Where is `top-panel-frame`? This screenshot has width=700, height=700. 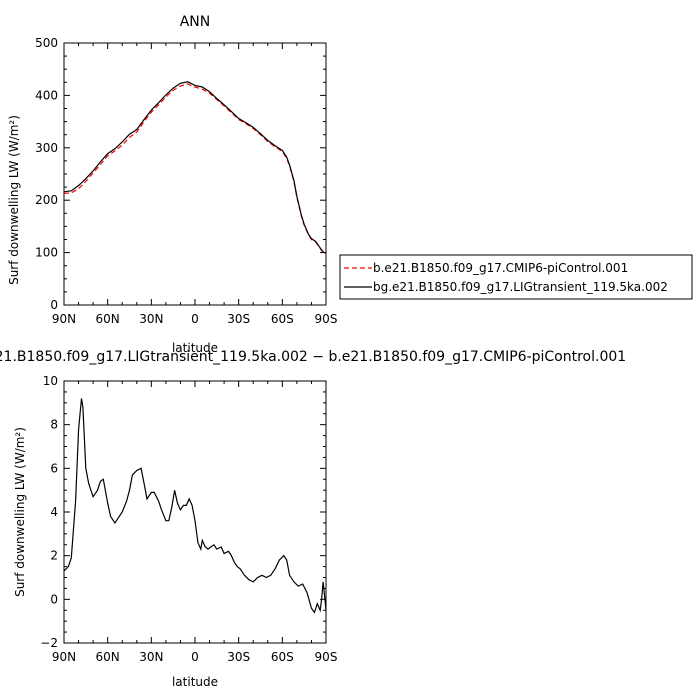 top-panel-frame is located at coordinates (195, 174).